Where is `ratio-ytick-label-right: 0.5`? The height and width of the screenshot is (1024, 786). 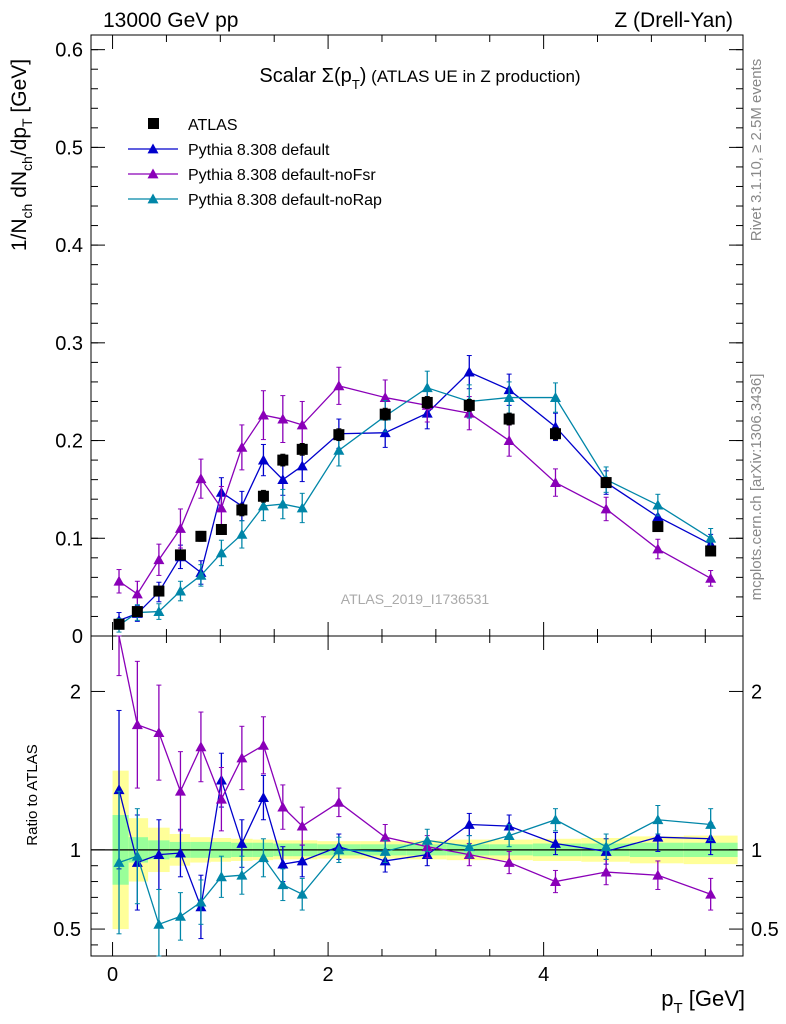 ratio-ytick-label-right: 0.5 is located at coordinates (765, 930).